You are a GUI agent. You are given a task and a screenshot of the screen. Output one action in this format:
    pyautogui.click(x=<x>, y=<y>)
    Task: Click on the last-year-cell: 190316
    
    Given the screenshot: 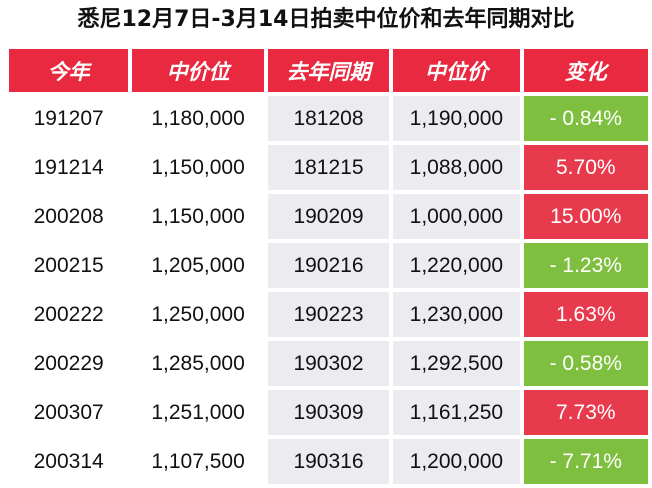 What is the action you would take?
    pyautogui.click(x=328, y=461)
    